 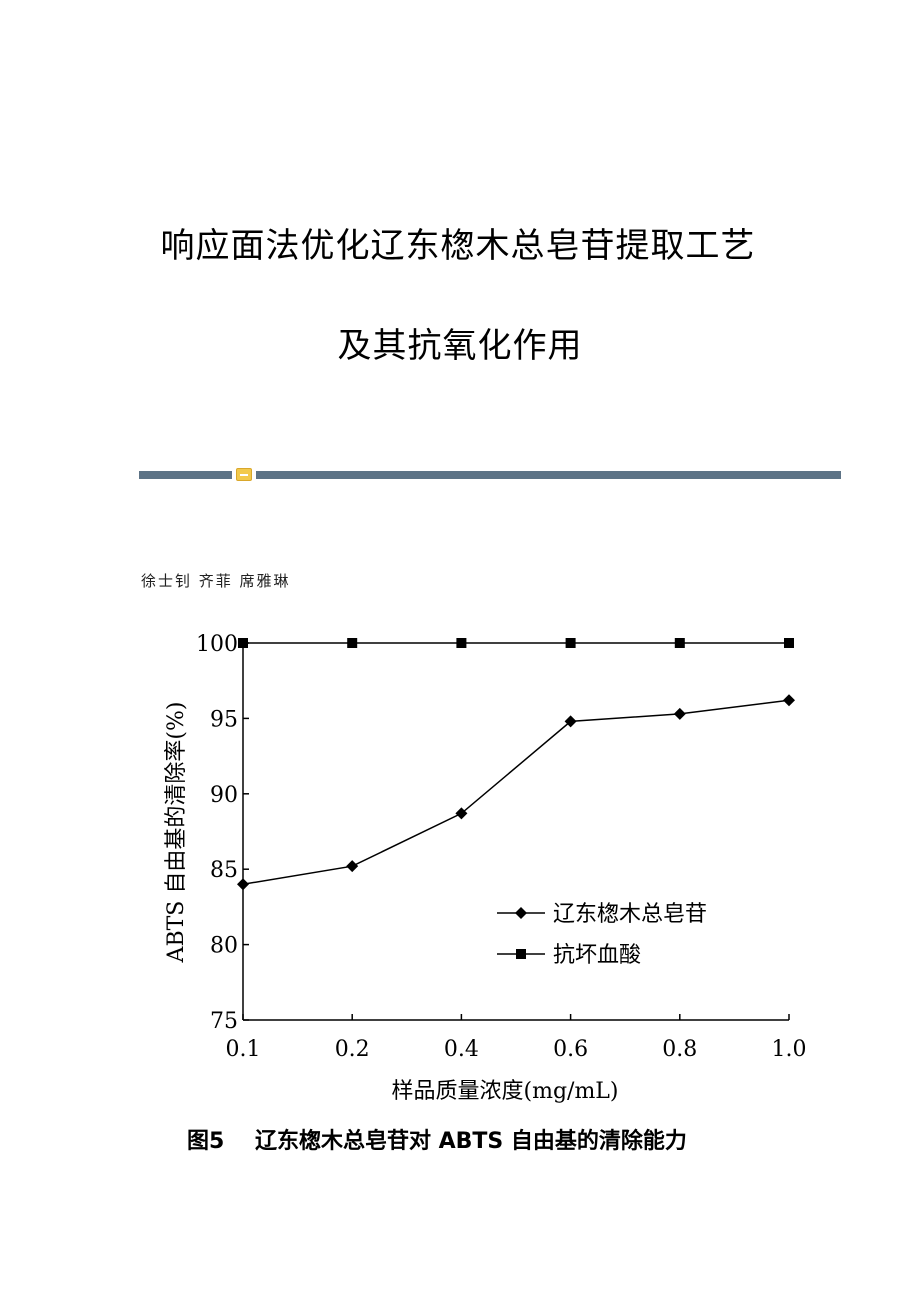 What do you see at coordinates (630, 914) in the screenshot?
I see `legend-label: 辽东楤木总皂苷` at bounding box center [630, 914].